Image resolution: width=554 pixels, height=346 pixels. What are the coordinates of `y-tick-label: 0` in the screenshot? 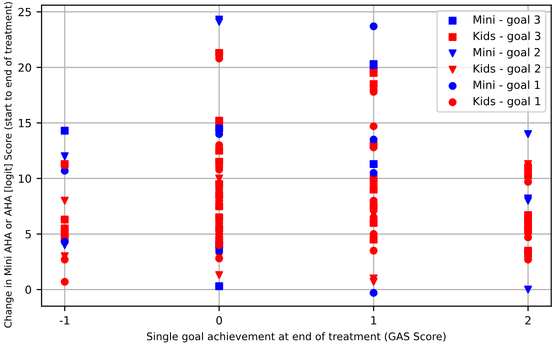 It's located at (28, 290).